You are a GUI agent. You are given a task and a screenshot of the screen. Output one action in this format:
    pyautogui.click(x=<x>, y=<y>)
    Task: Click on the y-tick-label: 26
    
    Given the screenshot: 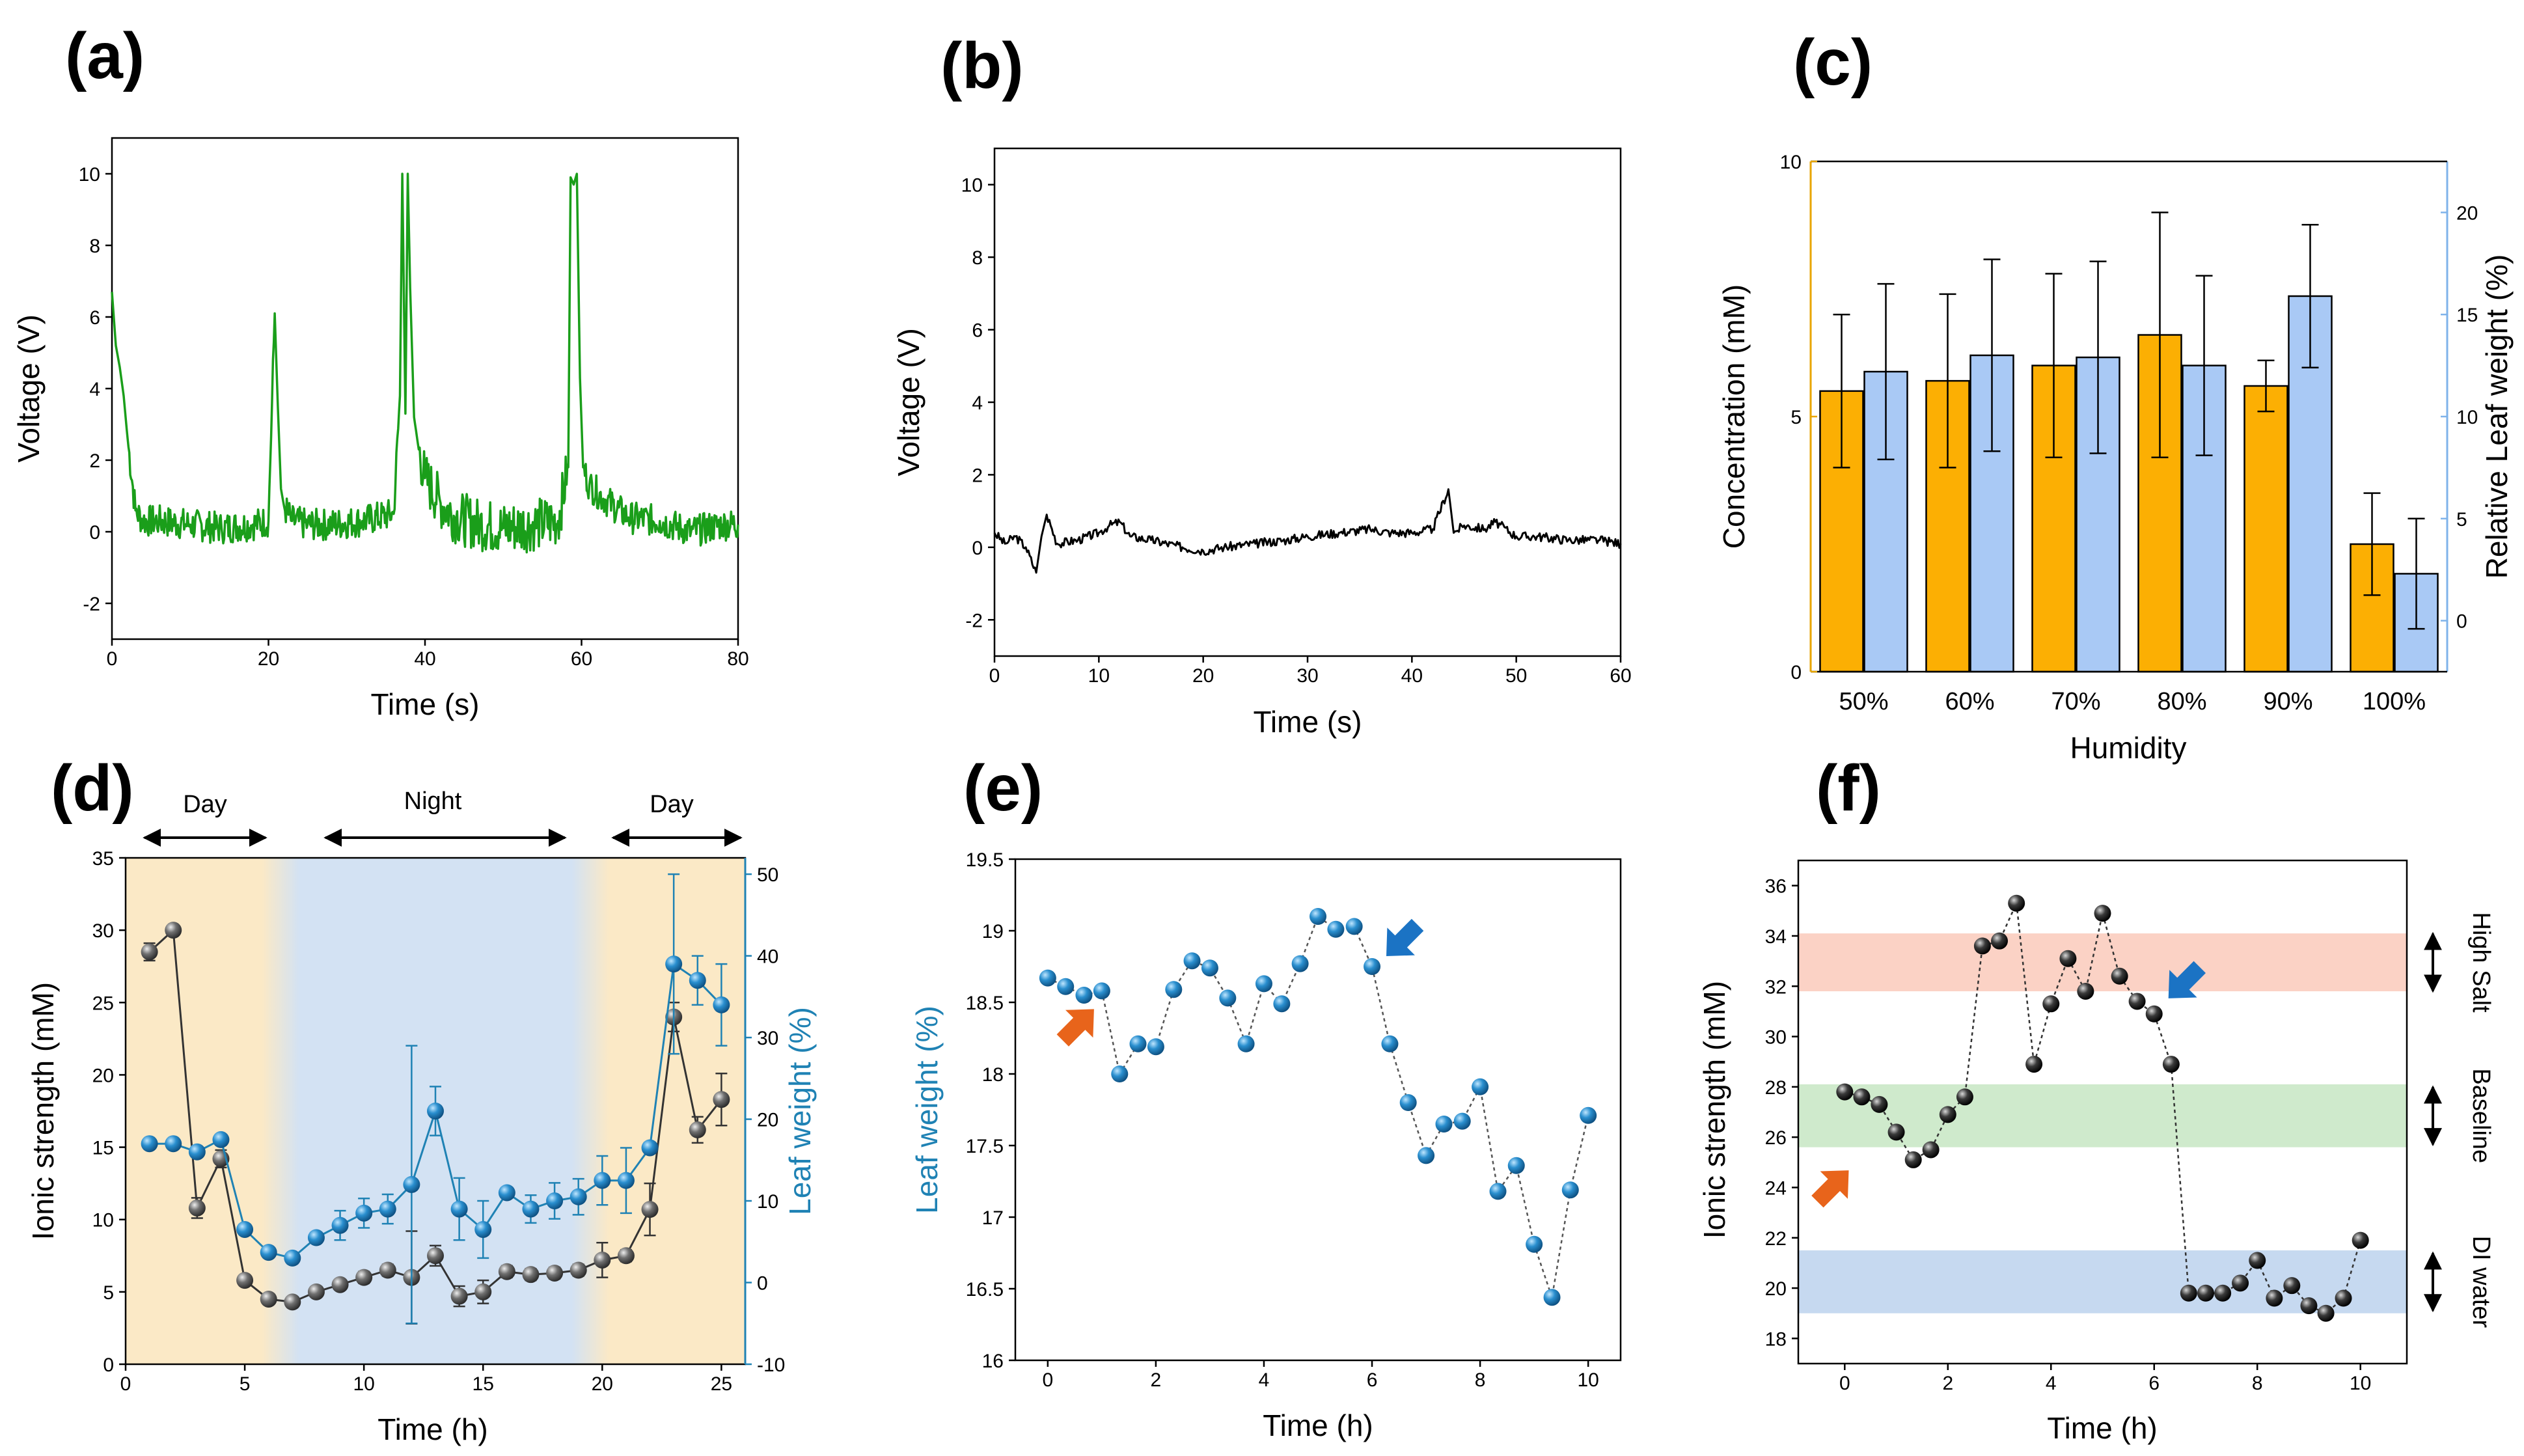 What is the action you would take?
    pyautogui.click(x=1776, y=1138)
    